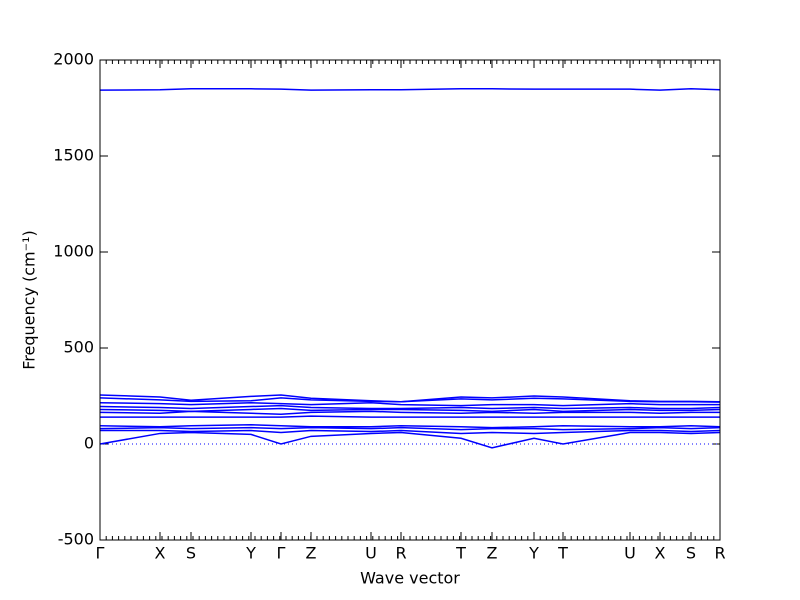 The height and width of the screenshot is (600, 800). Describe the element at coordinates (29, 299) in the screenshot. I see `y-axis-label: Frequency (cm⁻¹)` at that location.